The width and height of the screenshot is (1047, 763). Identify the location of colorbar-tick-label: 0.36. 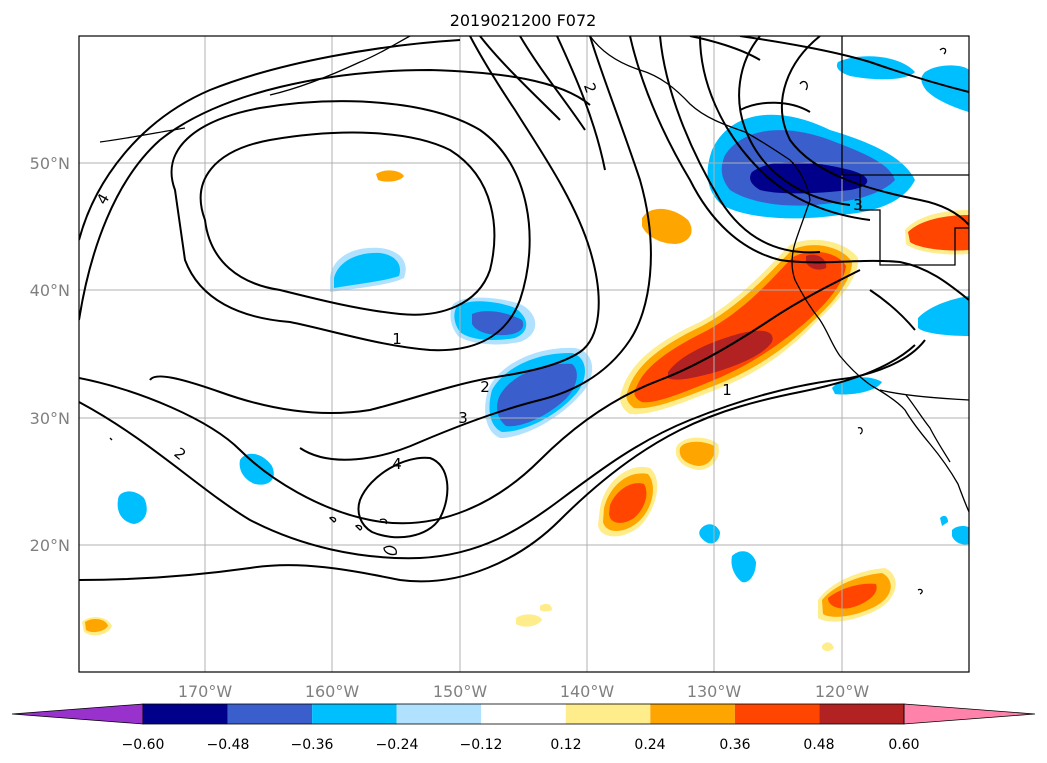
(734, 745).